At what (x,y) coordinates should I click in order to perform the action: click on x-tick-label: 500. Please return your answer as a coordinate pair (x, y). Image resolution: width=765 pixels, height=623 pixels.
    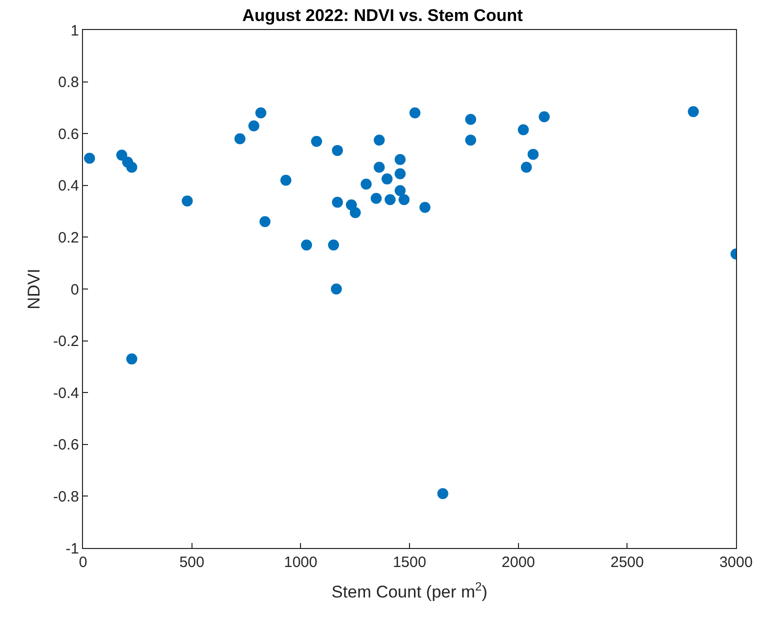
    Looking at the image, I should click on (191, 562).